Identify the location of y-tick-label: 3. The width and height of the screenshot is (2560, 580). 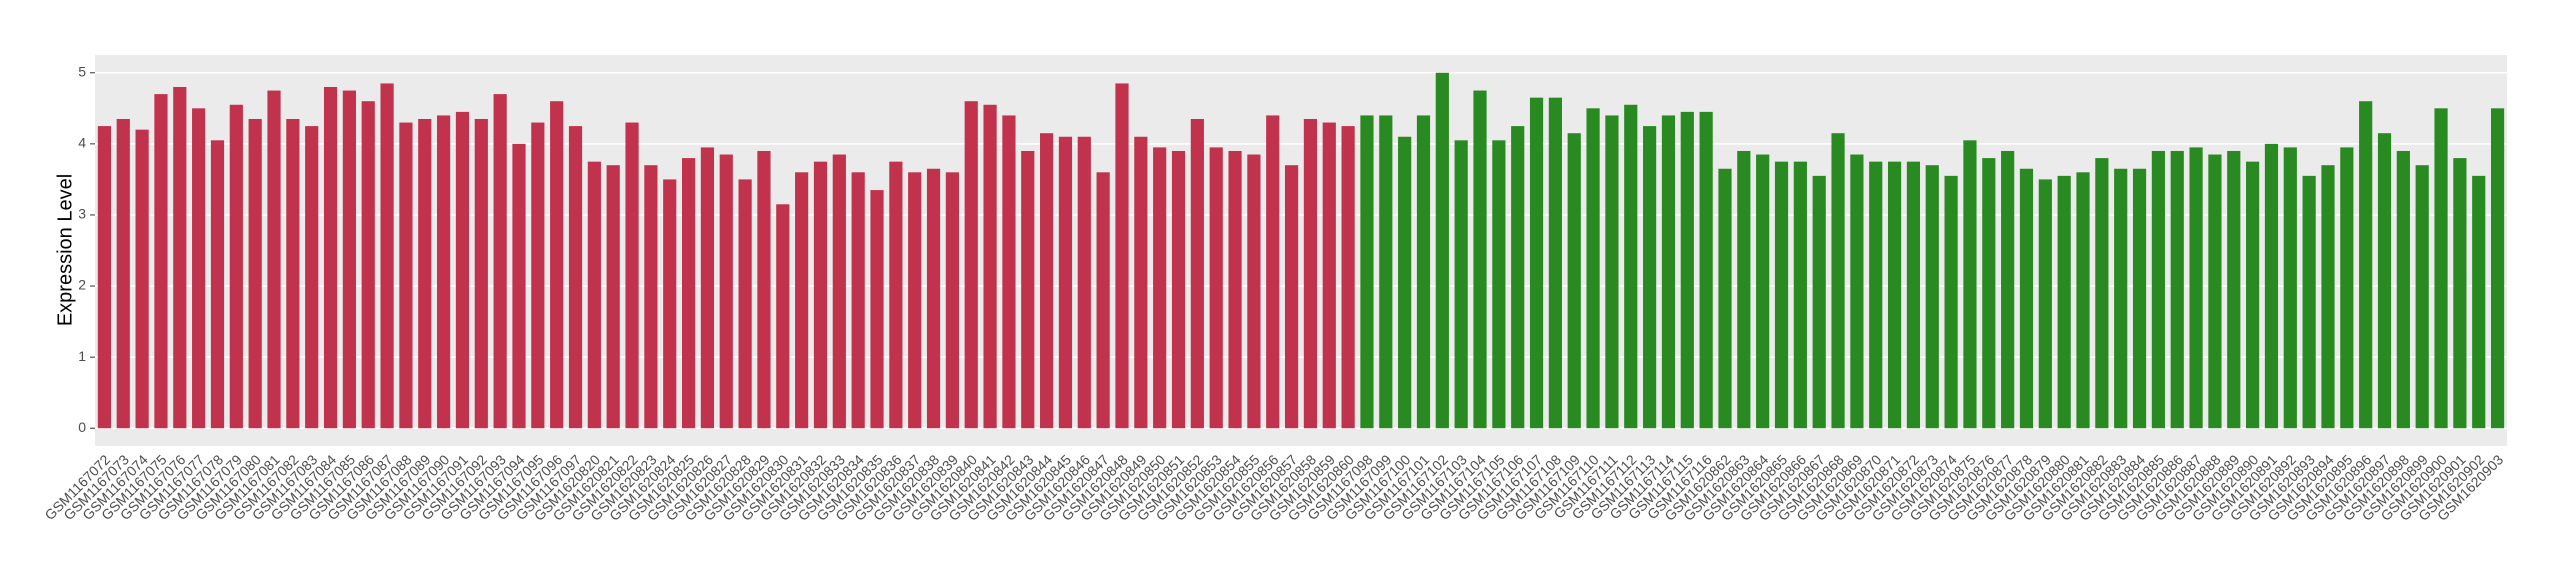
(82, 214).